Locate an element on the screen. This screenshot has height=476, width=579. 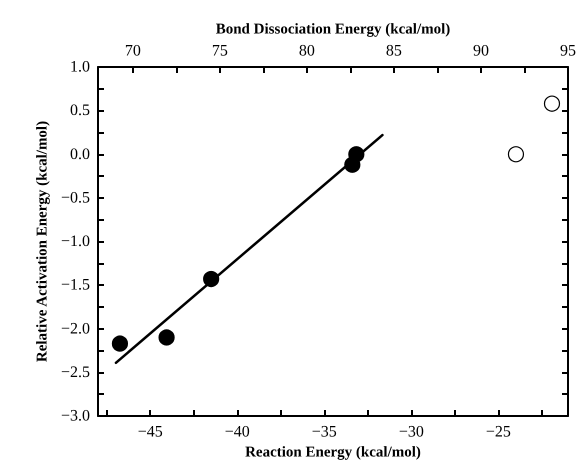
y-tick-label: −1.0 is located at coordinates (75, 241).